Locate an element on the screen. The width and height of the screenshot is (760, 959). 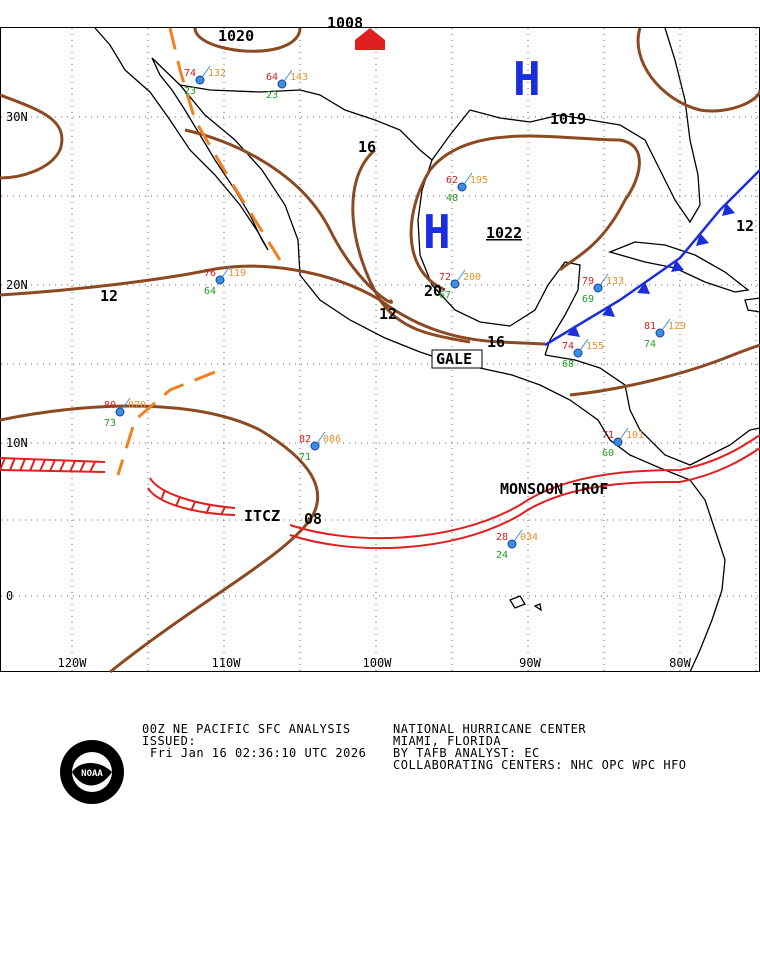
footer-text: COLLABORATING CENTERS: NHC OPC WPC HFO is located at coordinates (540, 765).